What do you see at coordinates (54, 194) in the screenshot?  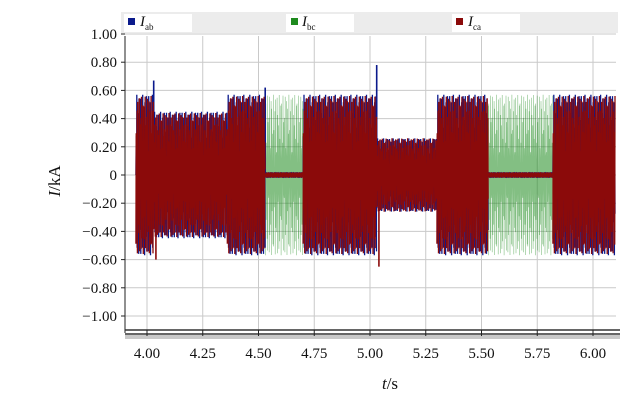 I see `y-axis-var: I` at bounding box center [54, 194].